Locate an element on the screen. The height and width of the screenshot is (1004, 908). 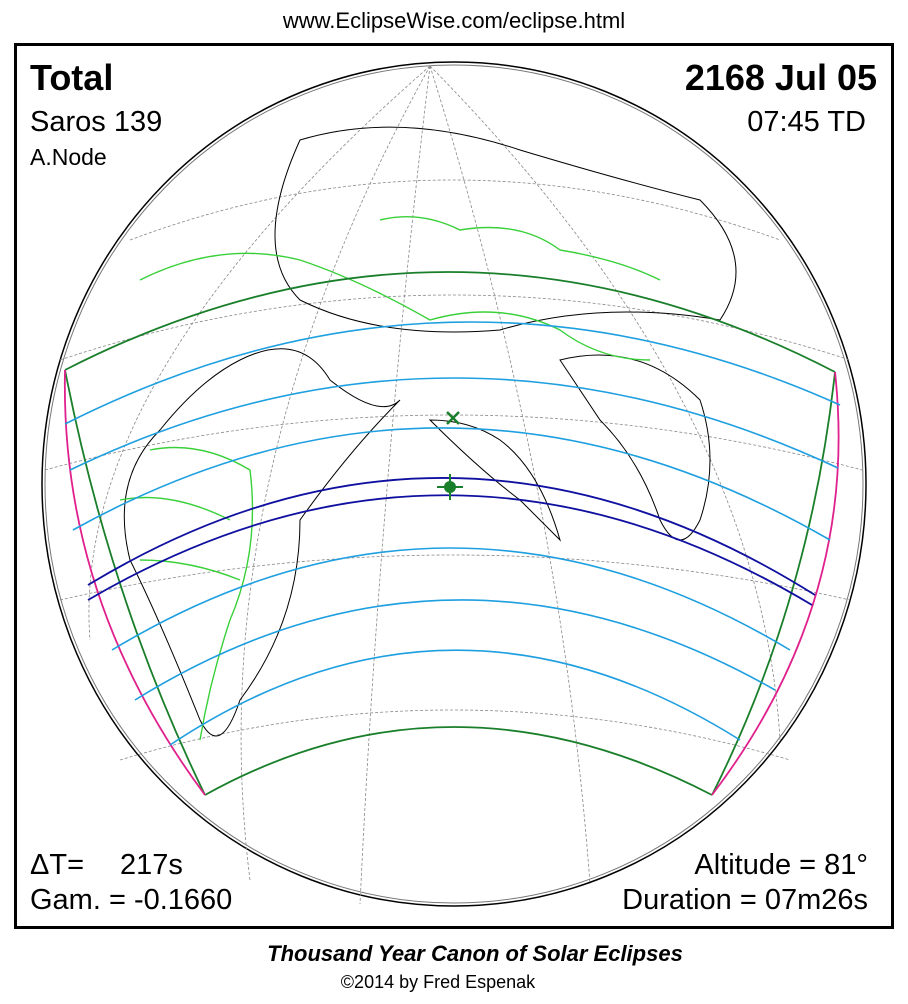
eclipse-time: 07:45 TD is located at coordinates (806, 122).